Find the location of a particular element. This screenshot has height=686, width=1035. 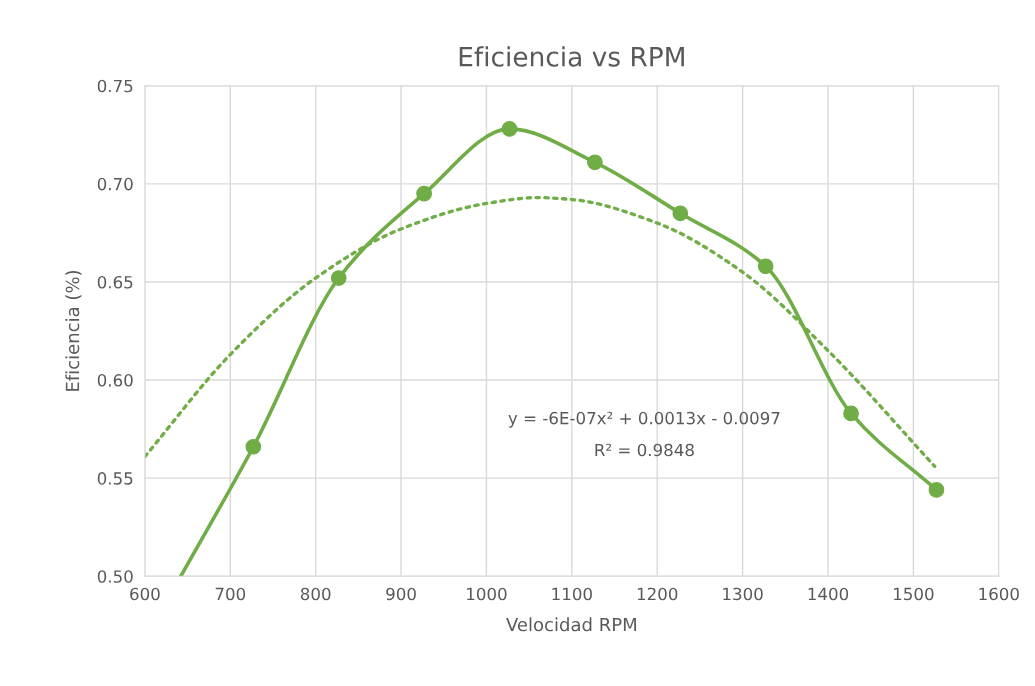

x-tick-label: 1400 is located at coordinates (828, 594).